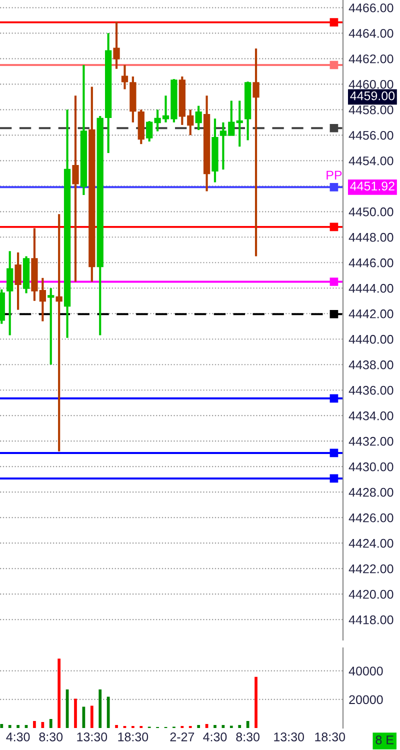 This screenshot has height=750, width=400. What do you see at coordinates (371, 288) in the screenshot?
I see `y-tick-label: 4444.00` at bounding box center [371, 288].